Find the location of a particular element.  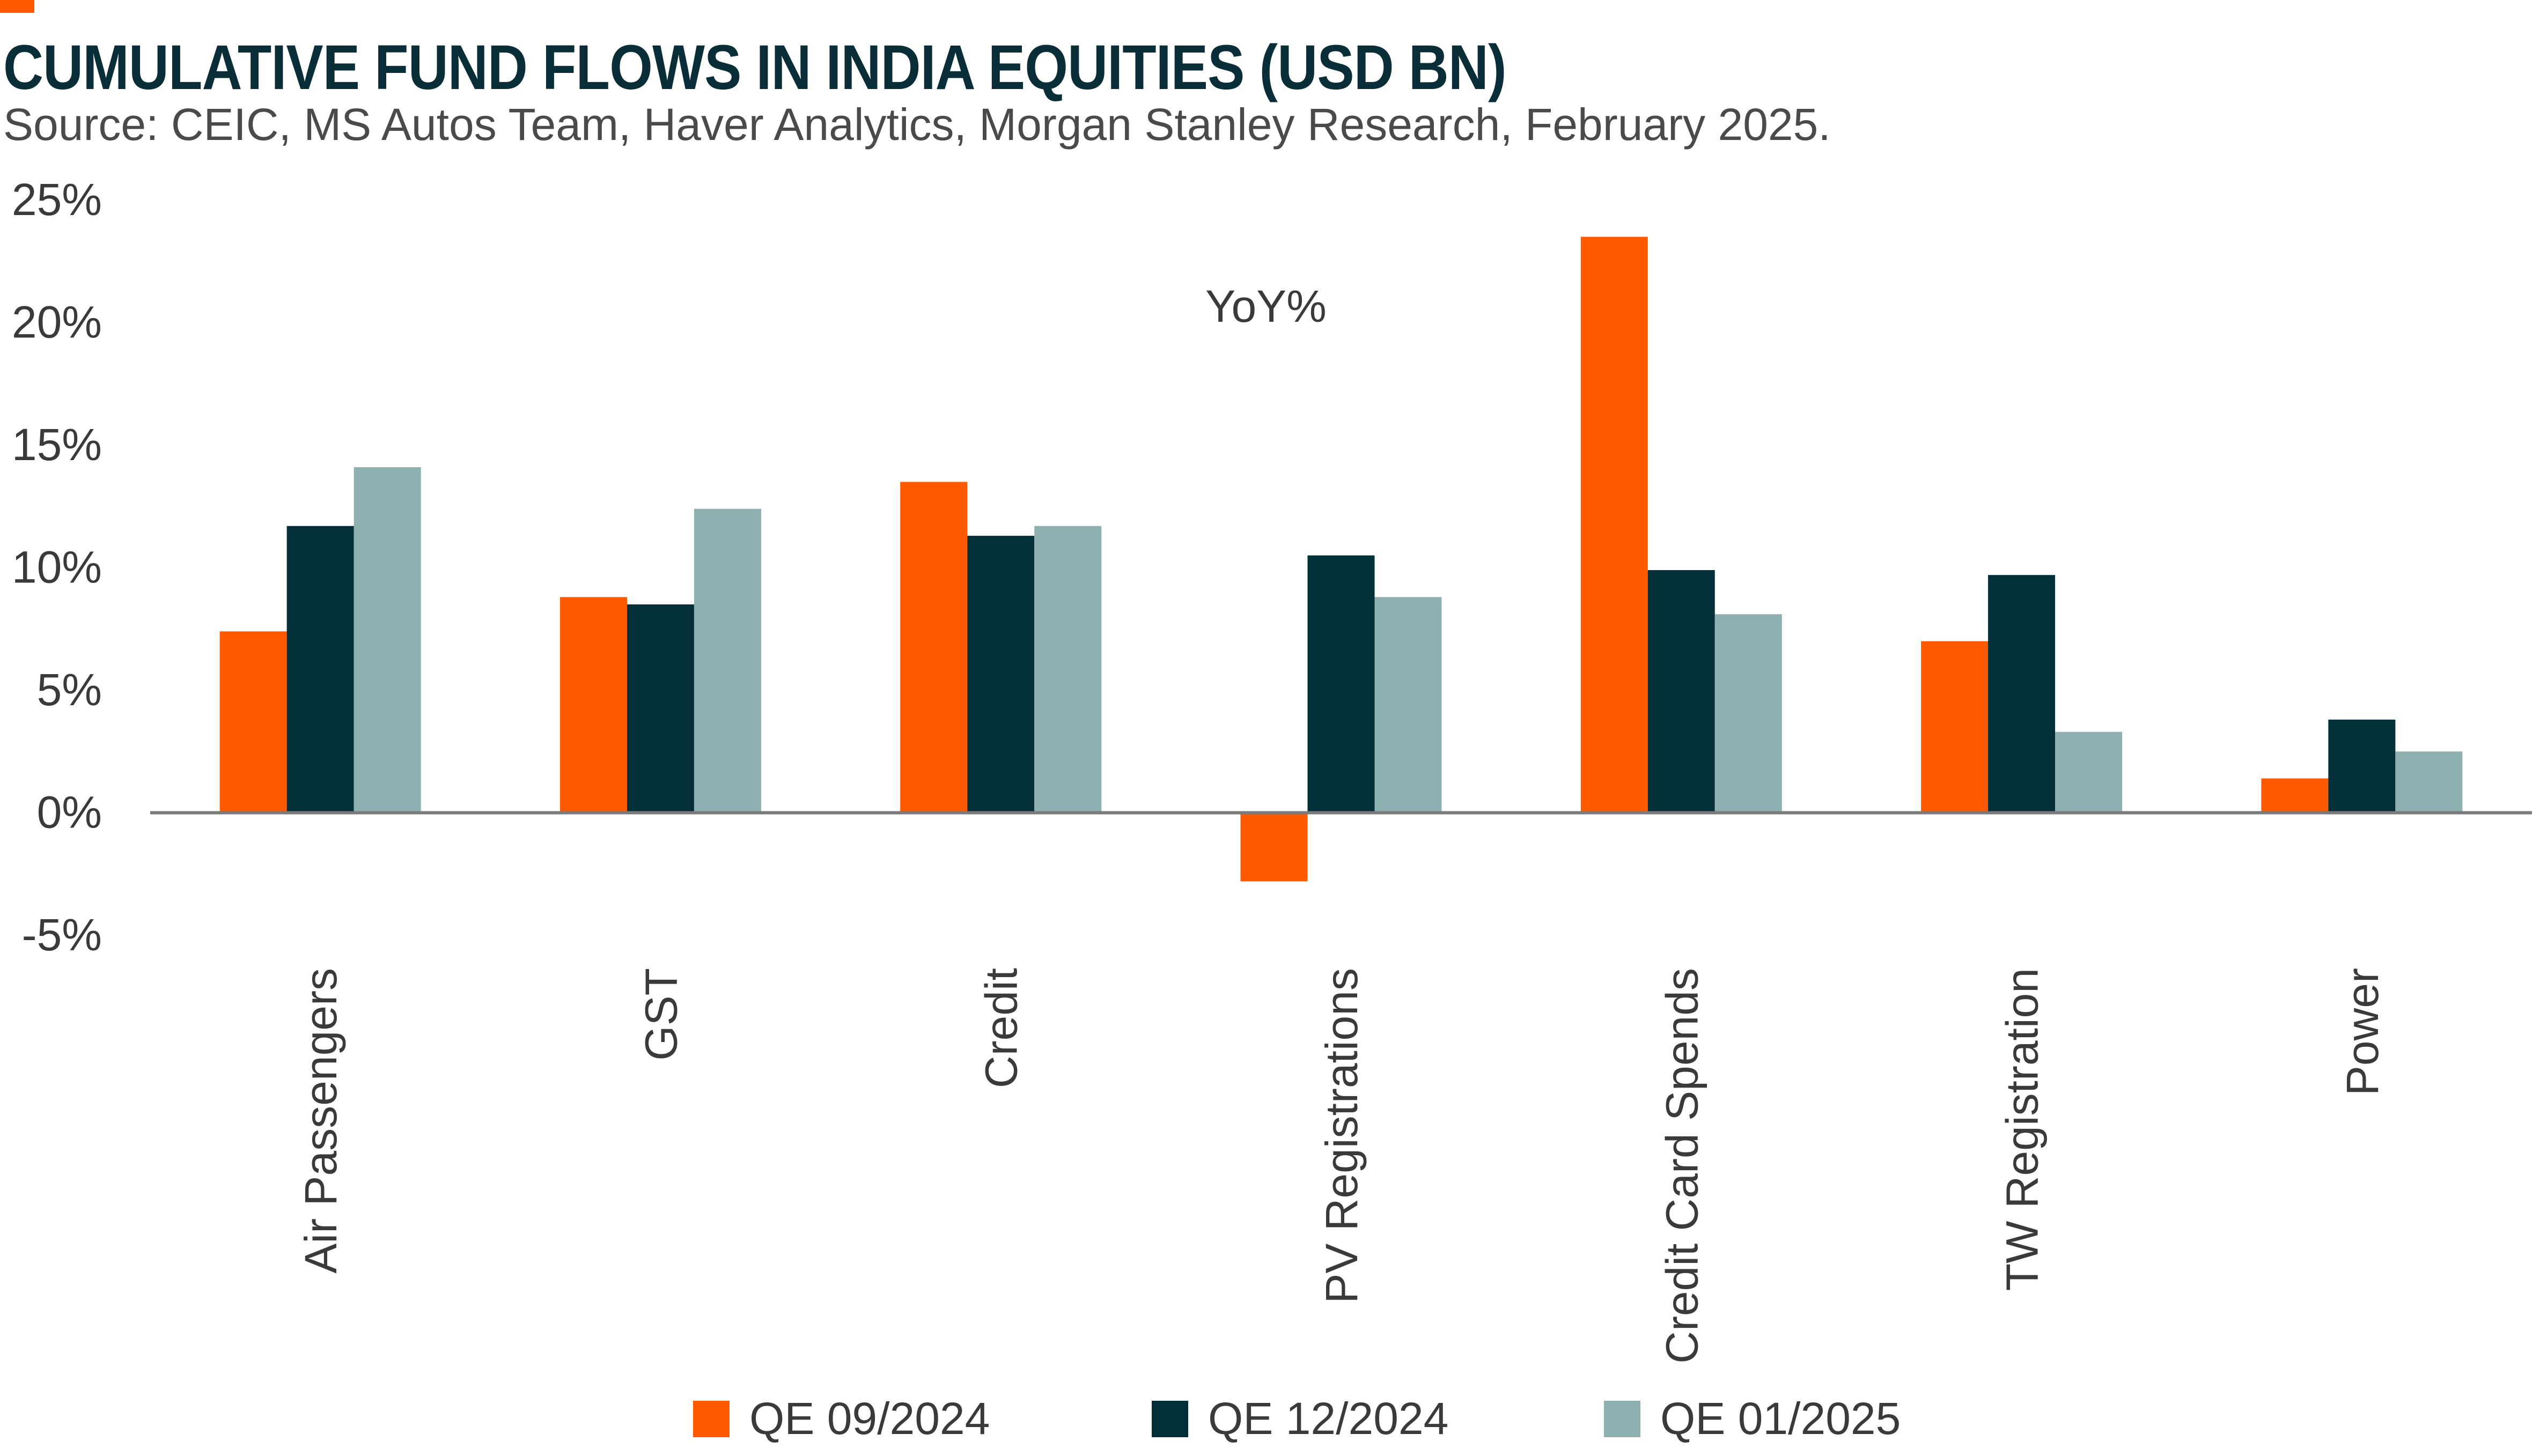

legend-label: QE 12/2024 is located at coordinates (1328, 1418).